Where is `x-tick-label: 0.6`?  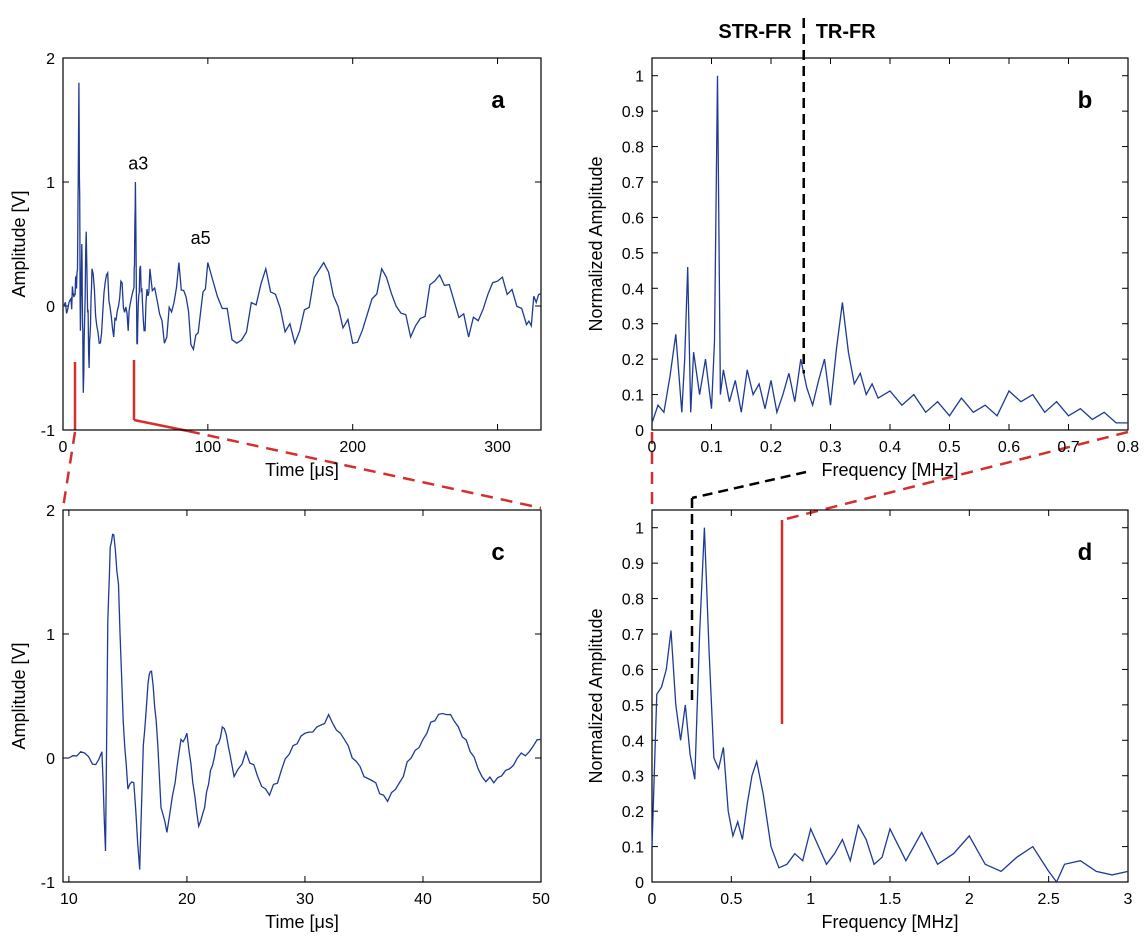
x-tick-label: 0.6 is located at coordinates (1009, 447).